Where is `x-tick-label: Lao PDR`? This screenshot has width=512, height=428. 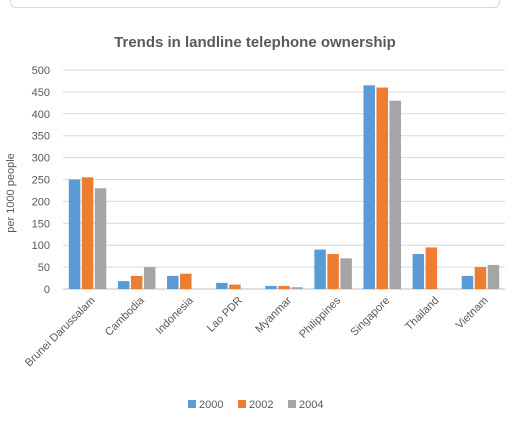 x-tick-label: Lao PDR is located at coordinates (225, 315).